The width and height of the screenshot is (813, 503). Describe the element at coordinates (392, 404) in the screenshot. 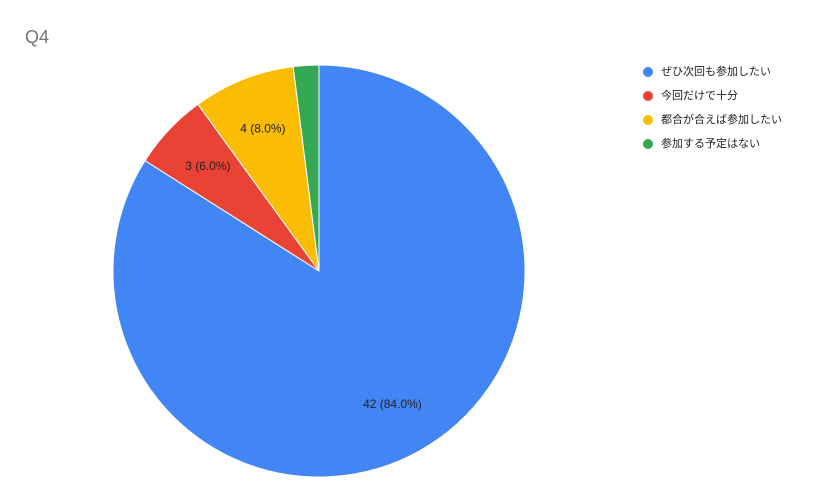

I see `data-label: 42 (84.0%)` at that location.